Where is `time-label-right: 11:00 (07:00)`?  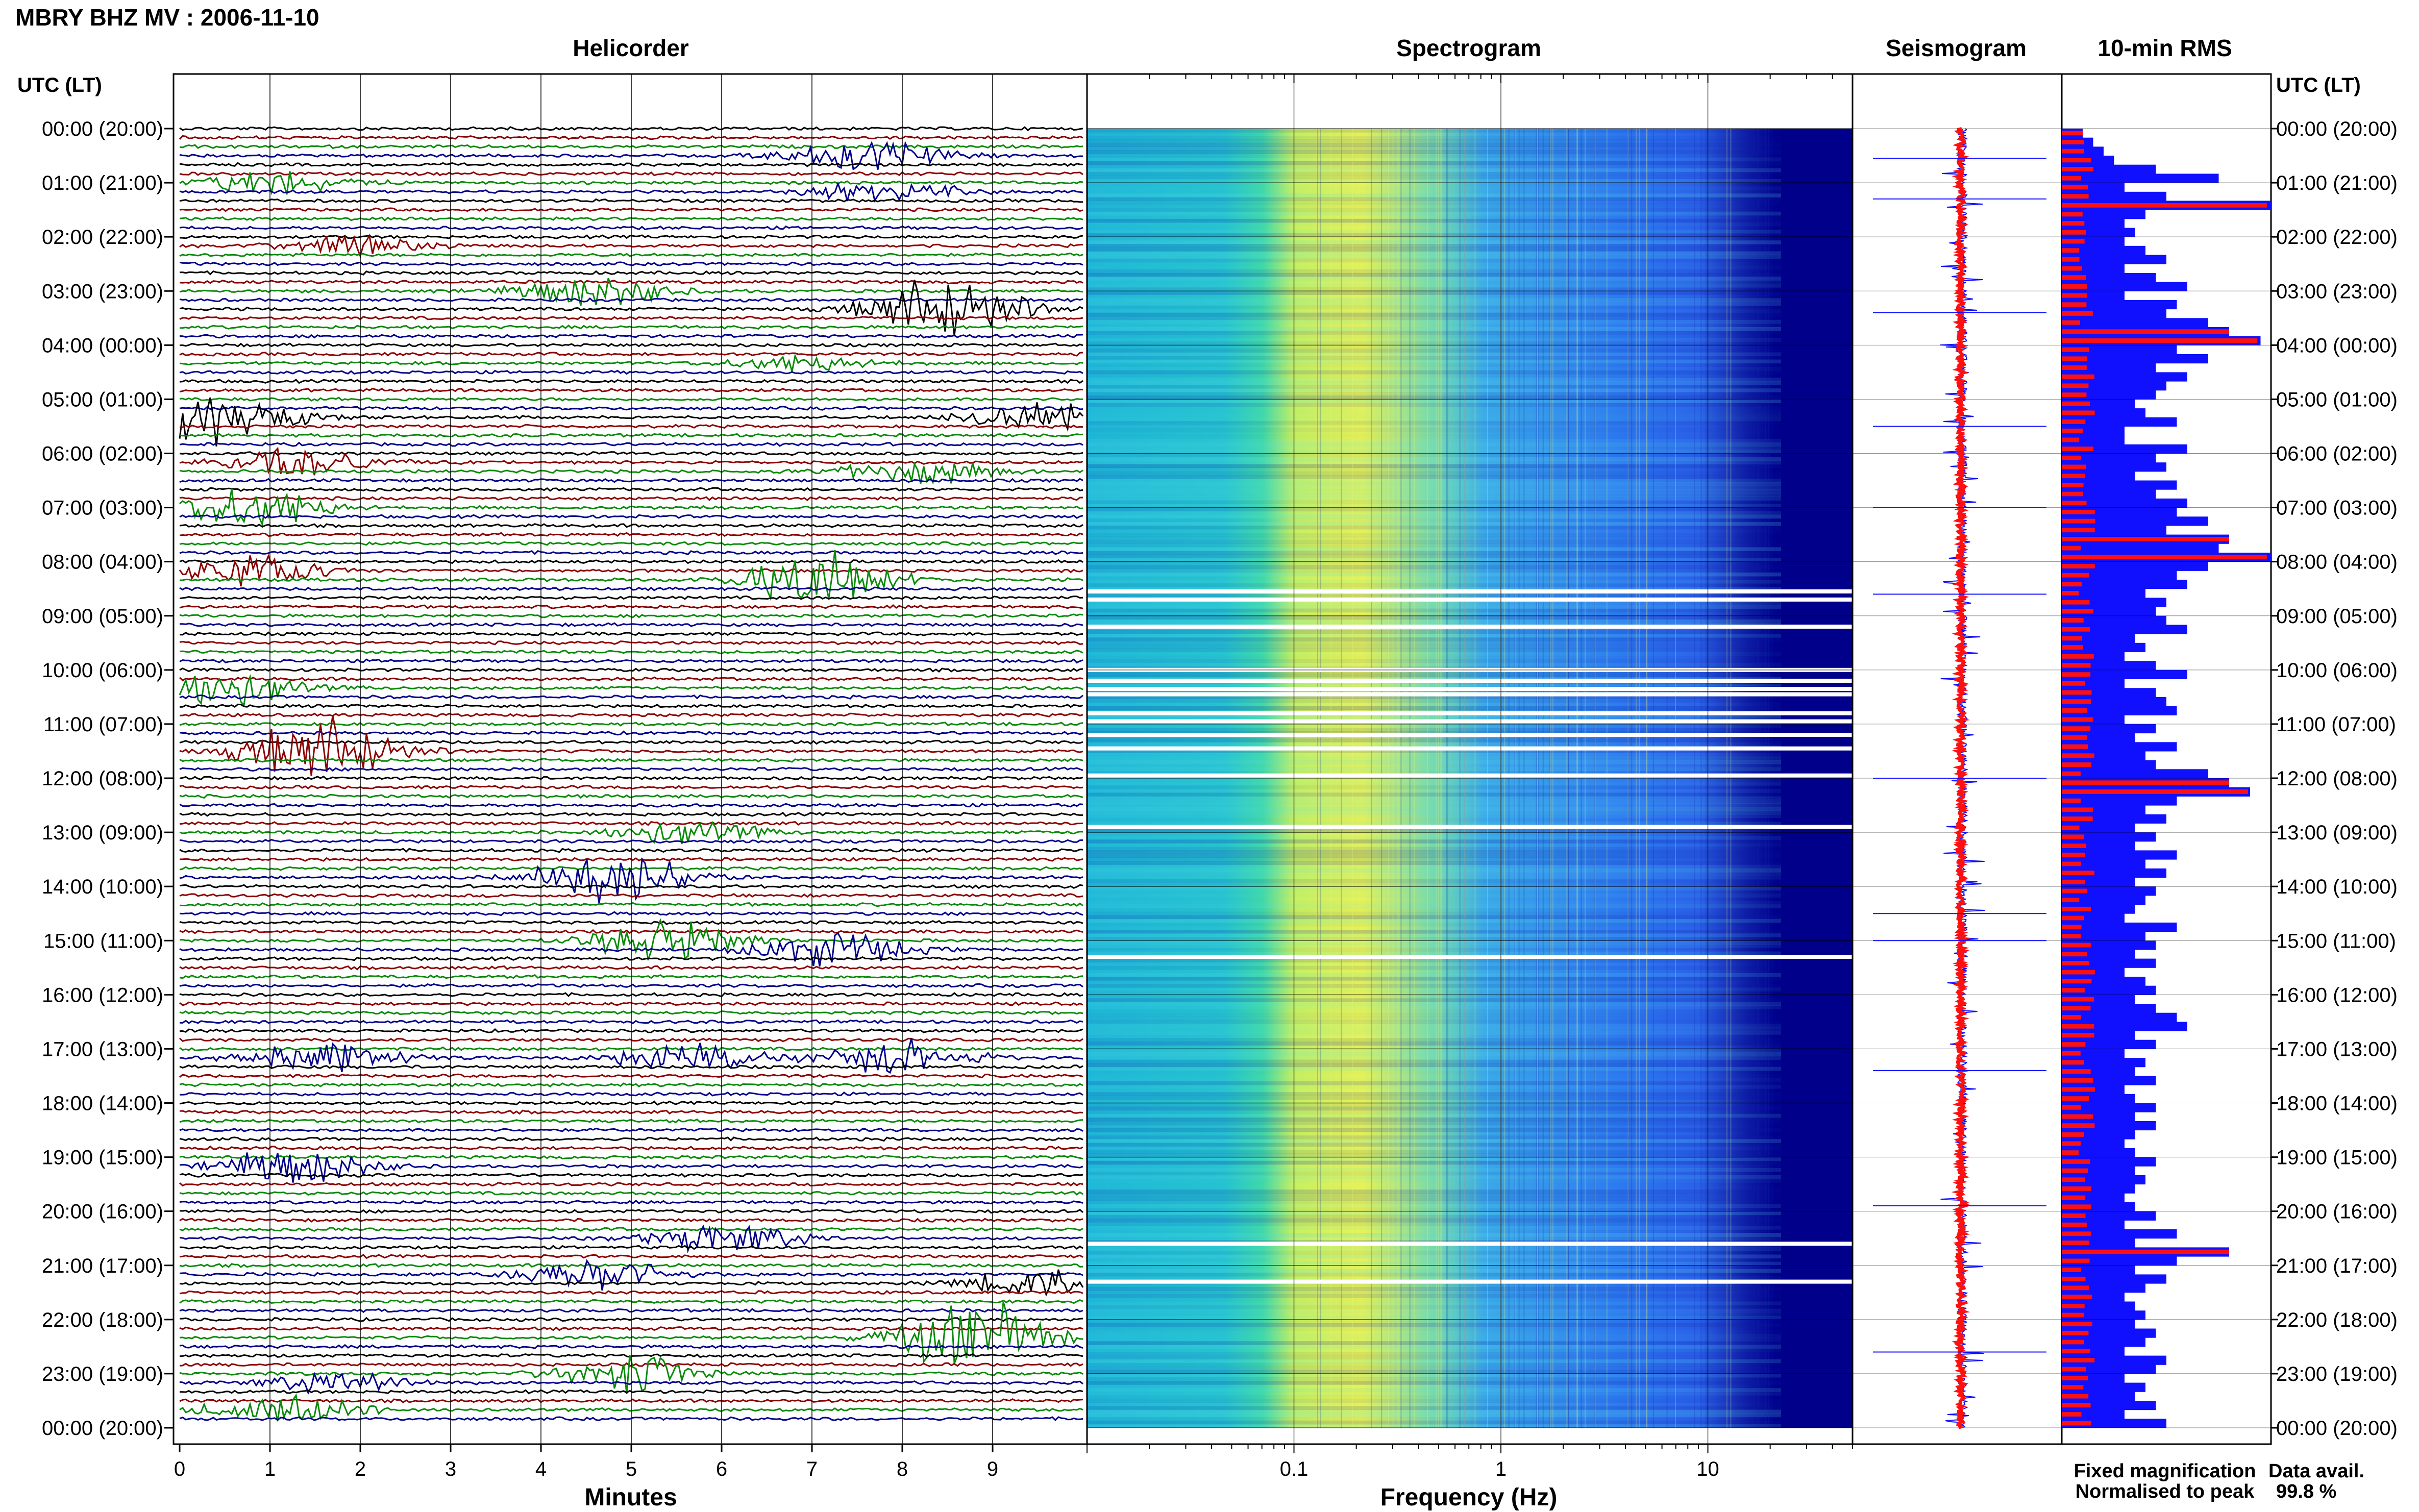 time-label-right: 11:00 (07:00) is located at coordinates (2336, 724).